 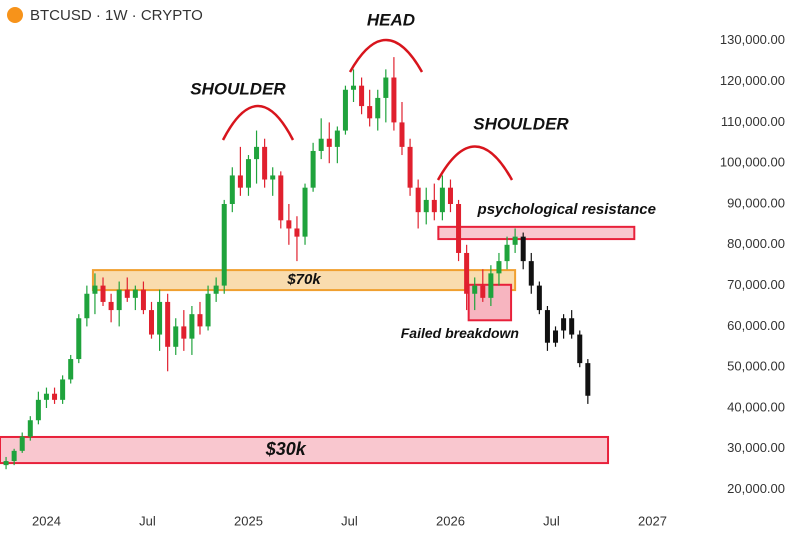 What do you see at coordinates (756, 284) in the screenshot?
I see `y-tick-label: 70,000.00` at bounding box center [756, 284].